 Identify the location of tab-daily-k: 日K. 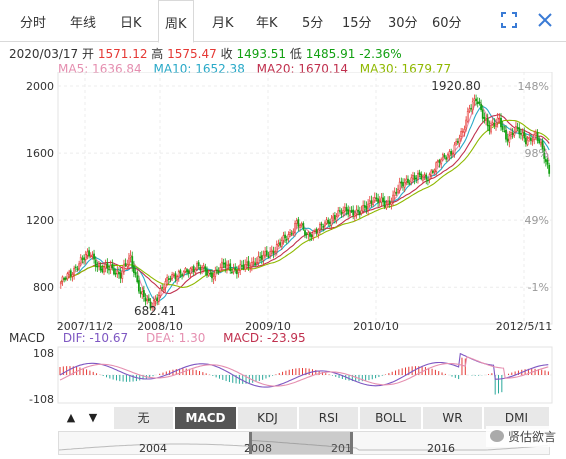
(131, 23).